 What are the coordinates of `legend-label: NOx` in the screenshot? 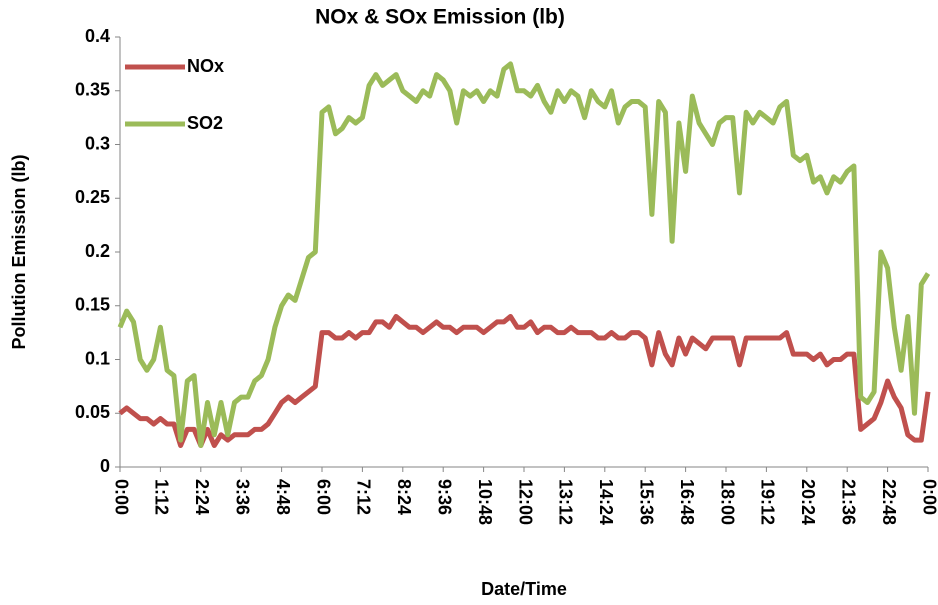 It's located at (205, 66).